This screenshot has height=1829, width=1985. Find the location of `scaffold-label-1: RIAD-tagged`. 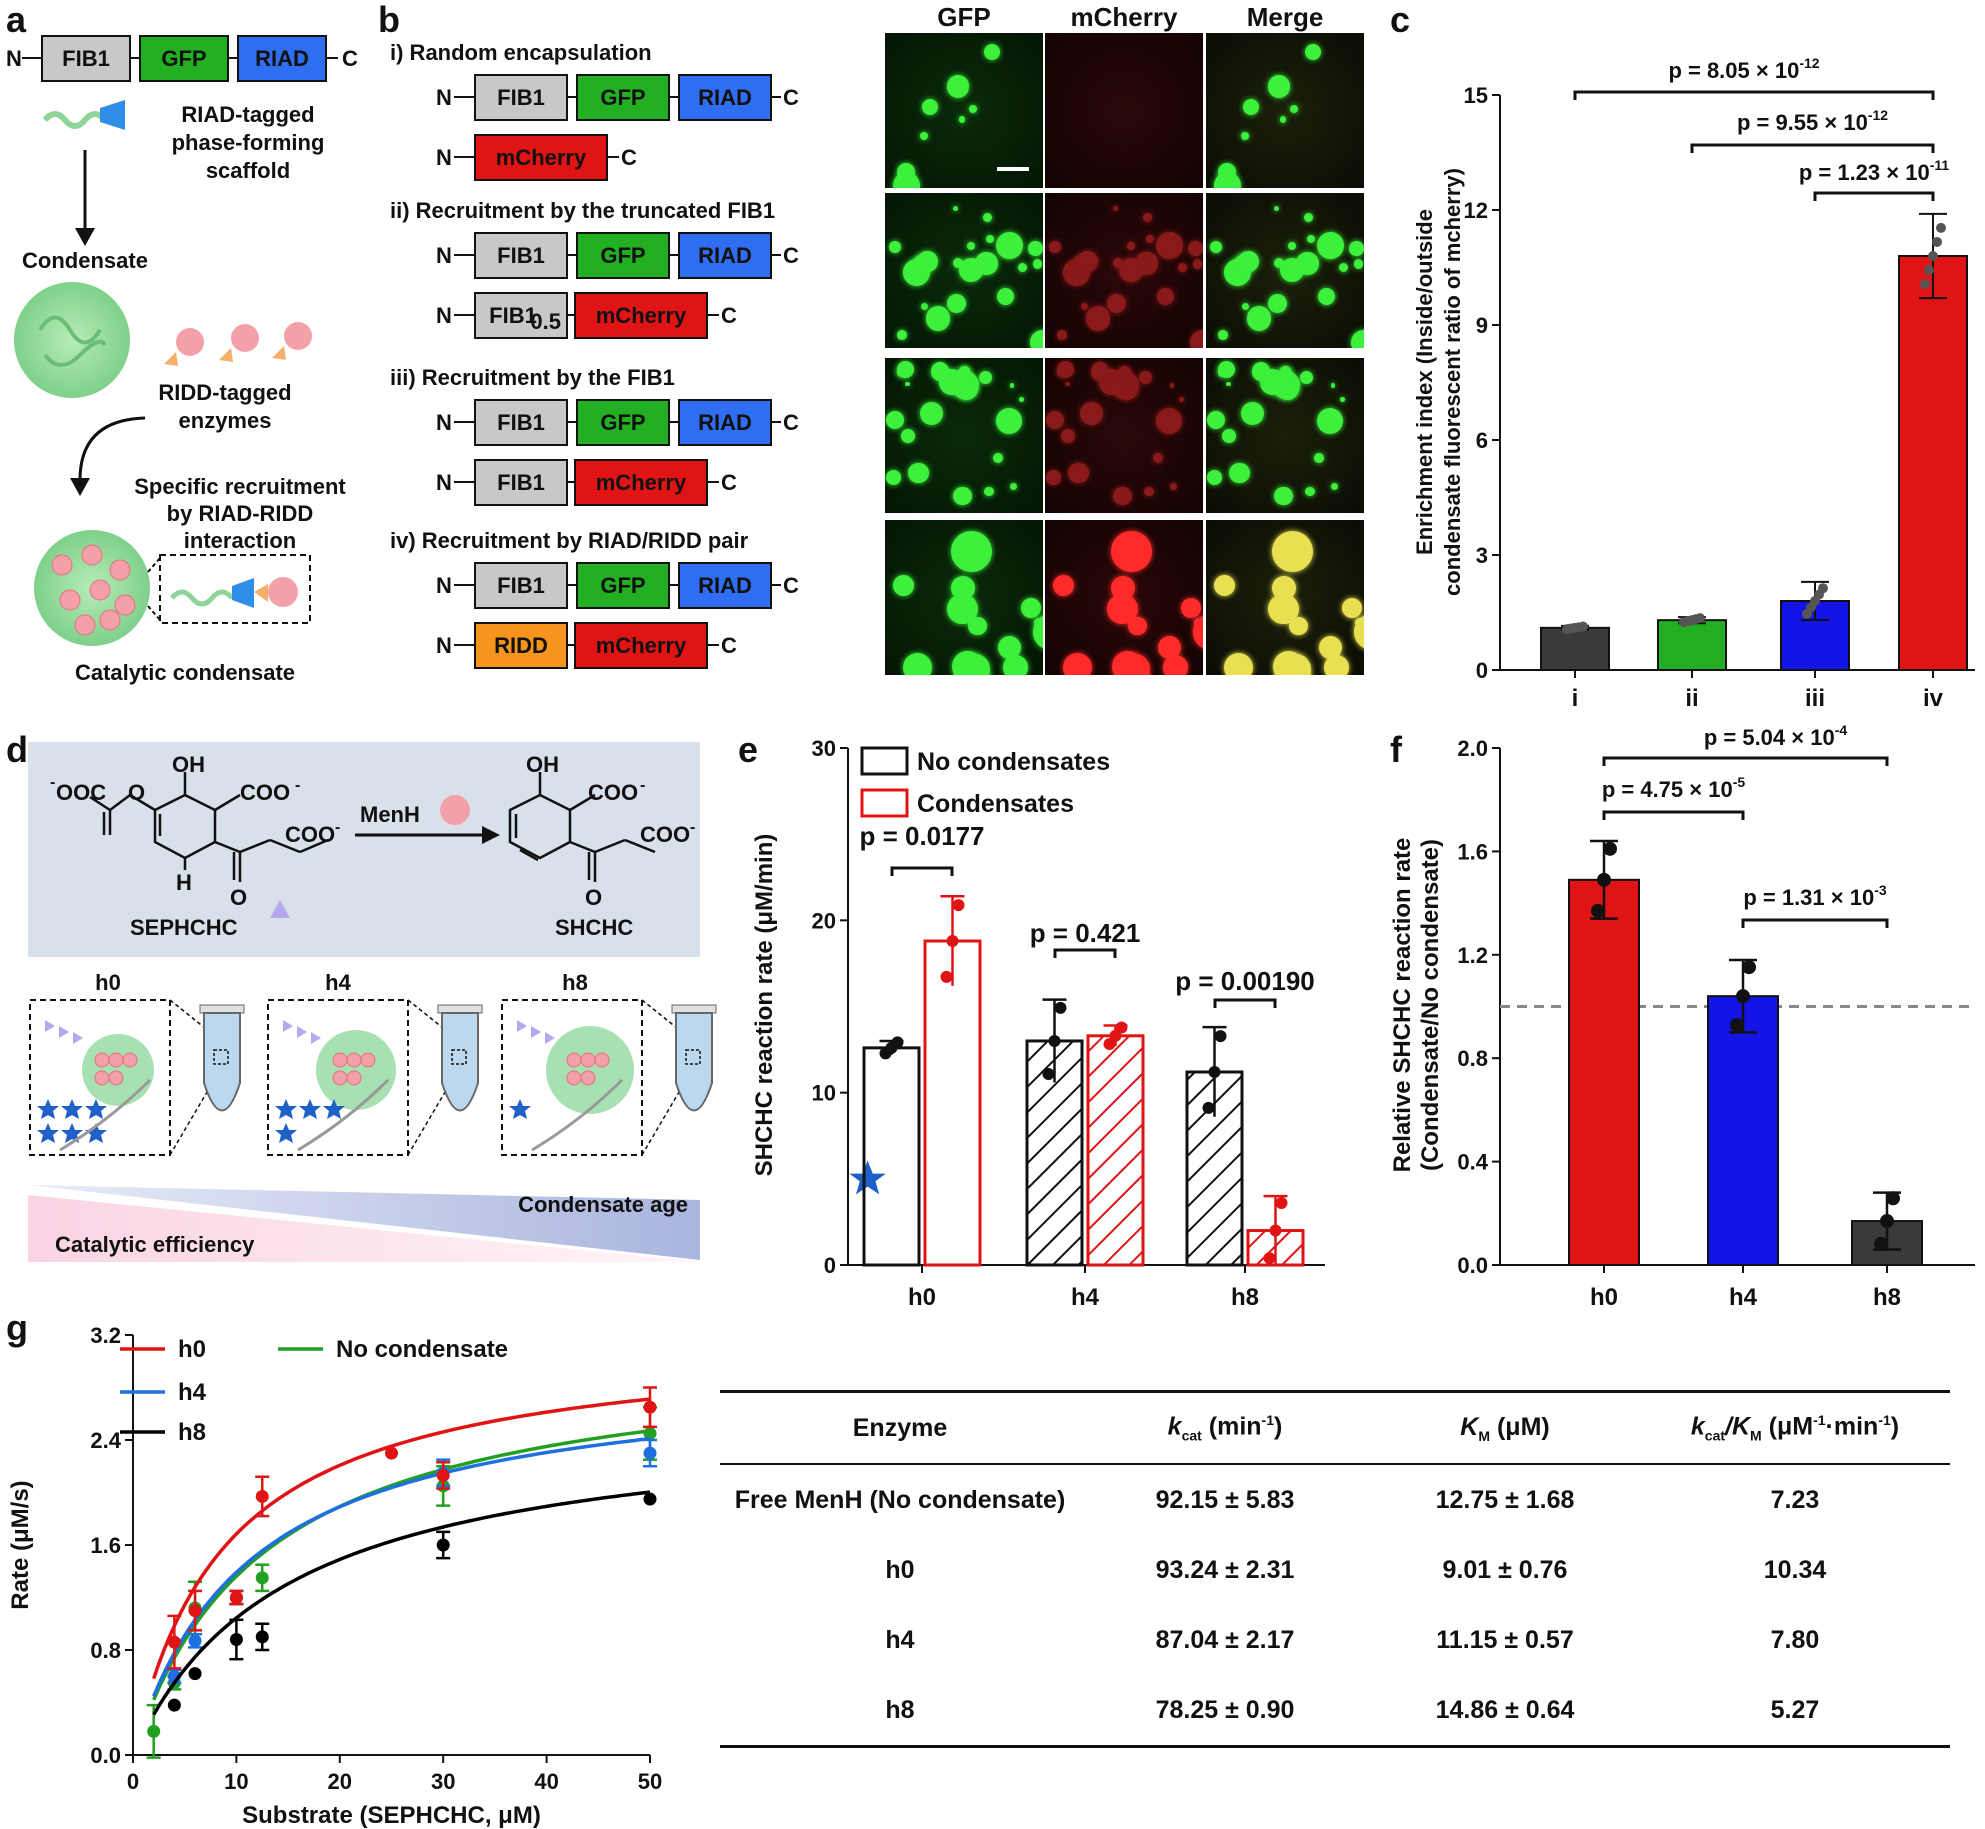

scaffold-label-1: RIAD-tagged is located at coordinates (247, 114).